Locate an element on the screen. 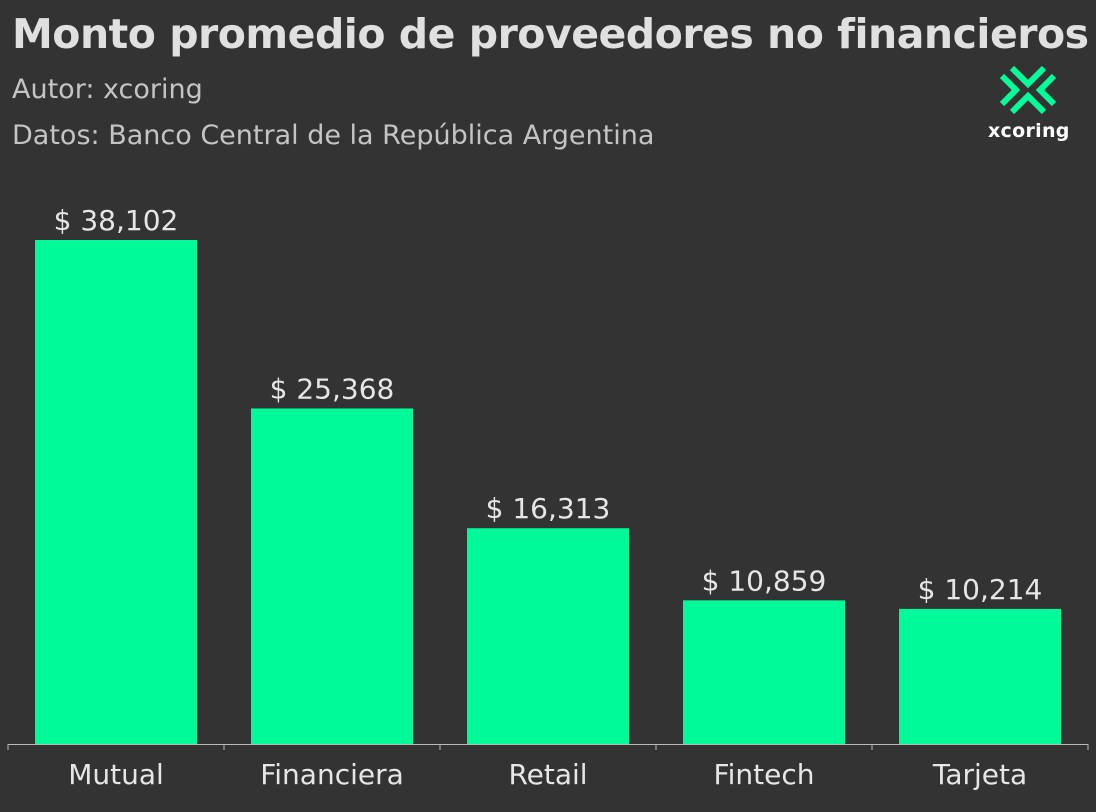 Image resolution: width=1096 pixels, height=812 pixels. bar-retail is located at coordinates (548, 636).